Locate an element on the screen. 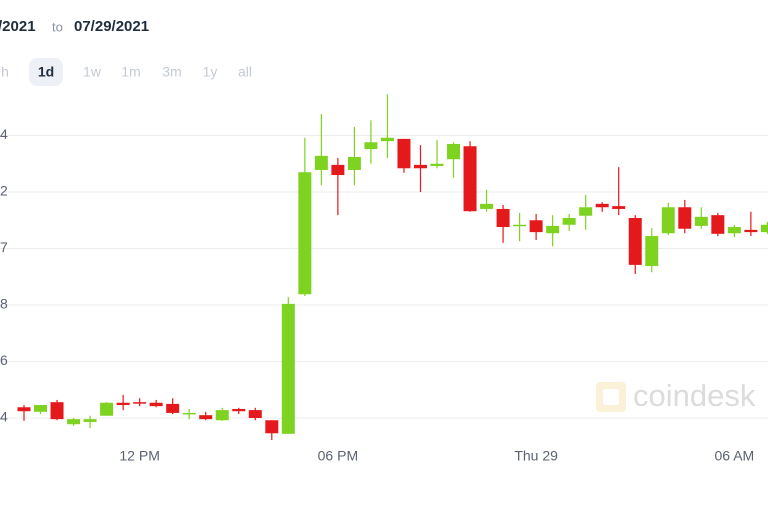 This screenshot has width=768, height=517. range-selected-bg is located at coordinates (46, 72).